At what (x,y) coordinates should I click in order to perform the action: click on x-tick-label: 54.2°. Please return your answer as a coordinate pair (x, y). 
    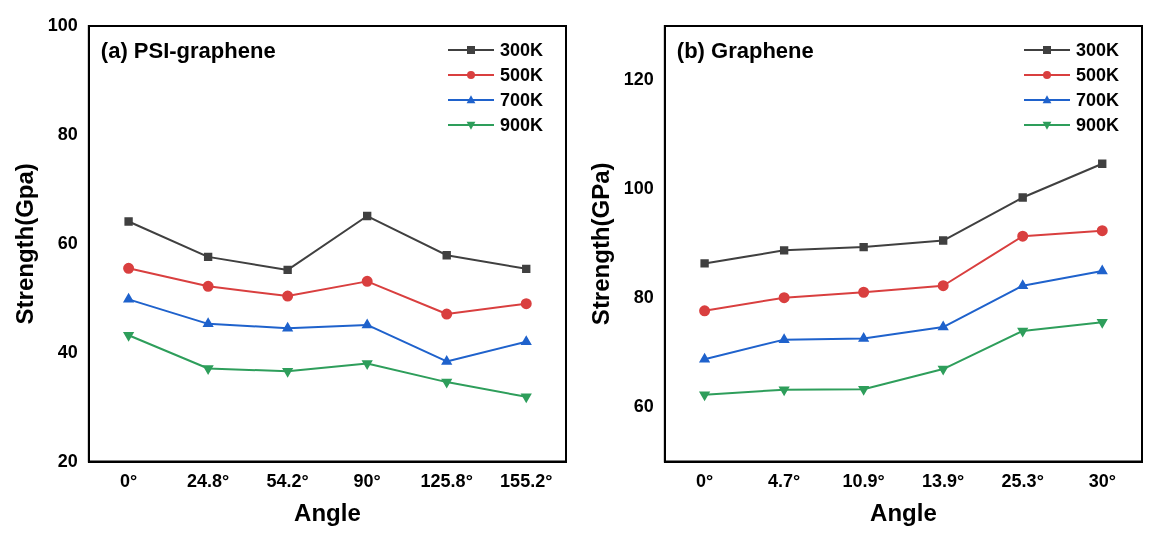
    Looking at the image, I should click on (287, 481).